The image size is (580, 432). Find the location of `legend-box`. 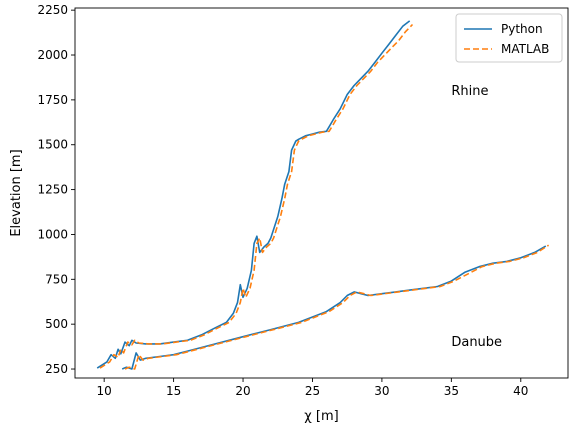

legend-box is located at coordinates (509, 38).